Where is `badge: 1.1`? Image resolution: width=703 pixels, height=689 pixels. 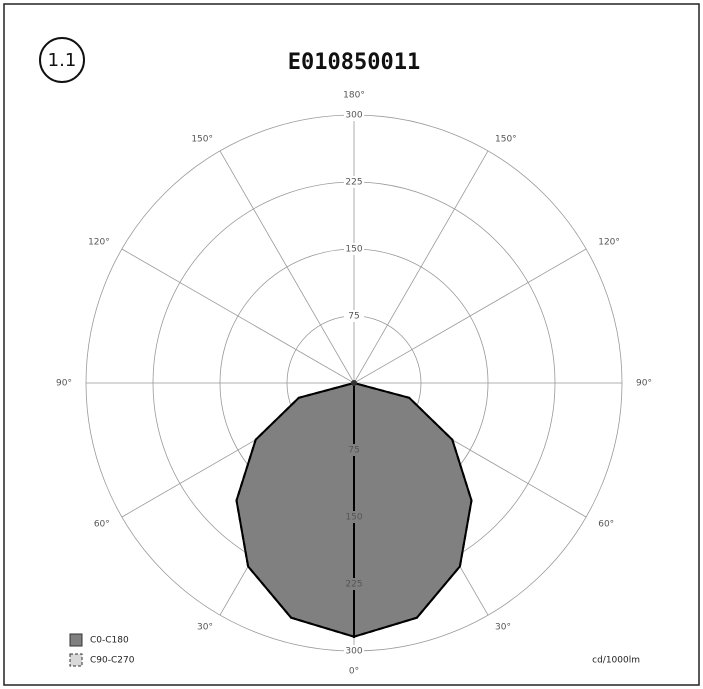
badge: 1.1 is located at coordinates (62, 60).